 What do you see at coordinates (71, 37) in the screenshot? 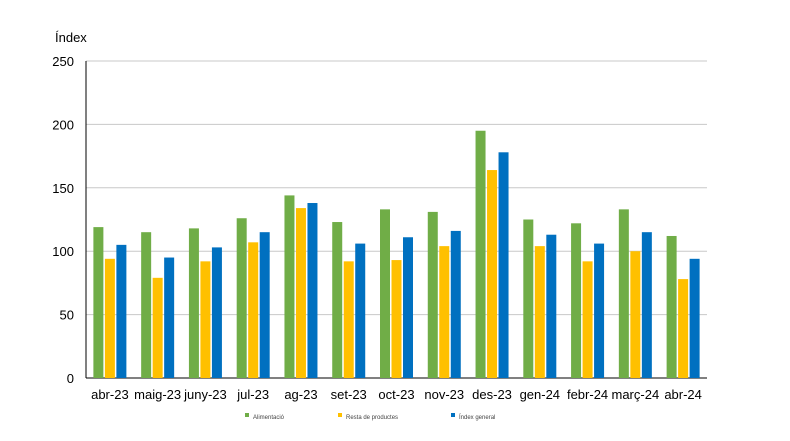
I see `y-axis-label: Índex` at bounding box center [71, 37].